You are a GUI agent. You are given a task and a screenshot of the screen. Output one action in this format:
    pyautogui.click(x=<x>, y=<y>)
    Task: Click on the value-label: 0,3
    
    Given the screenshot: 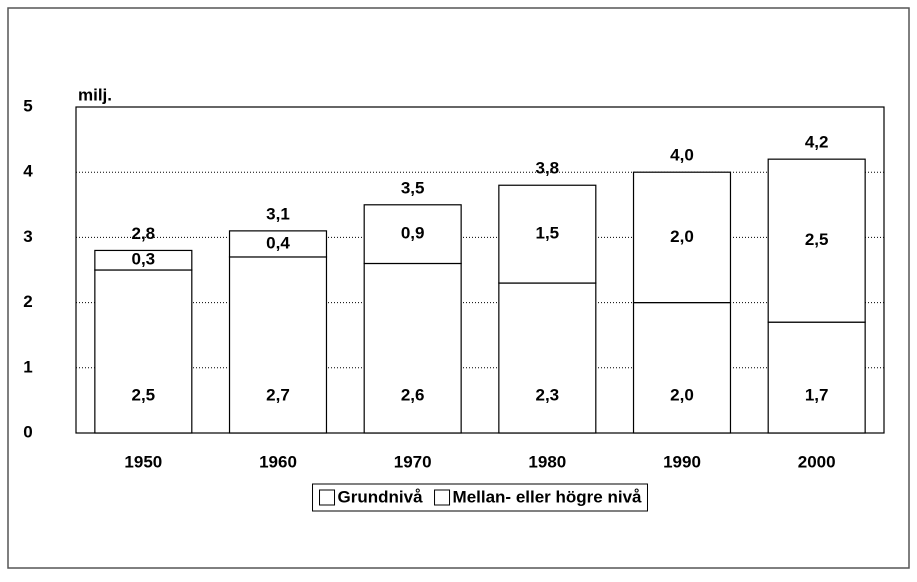 What is the action you would take?
    pyautogui.click(x=144, y=259)
    